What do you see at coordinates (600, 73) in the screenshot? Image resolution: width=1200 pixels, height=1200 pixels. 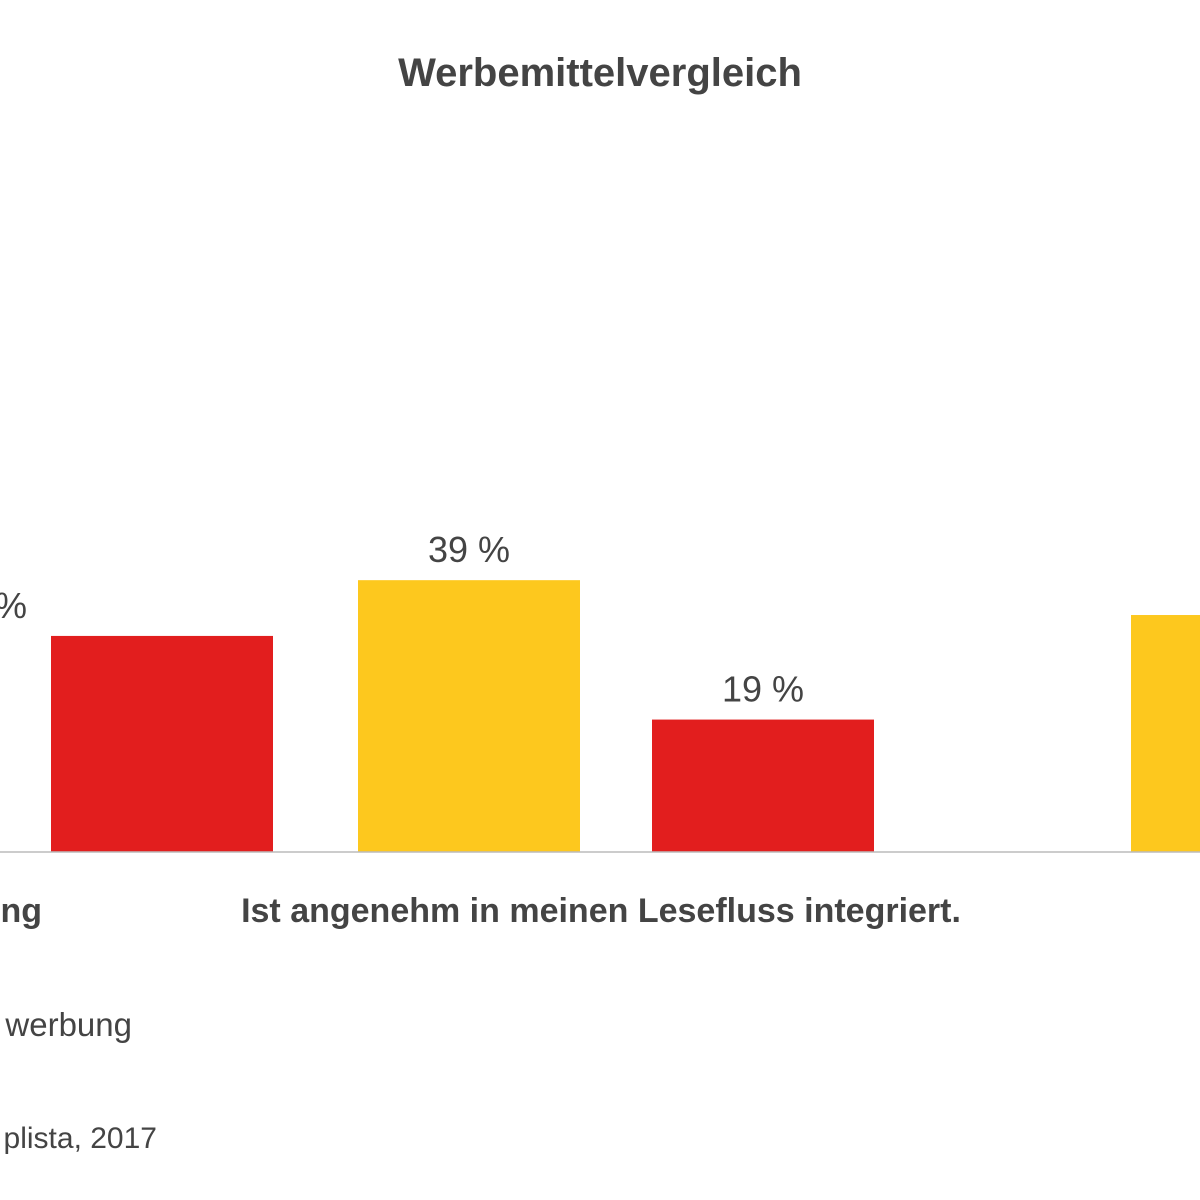 I see `chart-title: Werbemittelvergleich` at bounding box center [600, 73].